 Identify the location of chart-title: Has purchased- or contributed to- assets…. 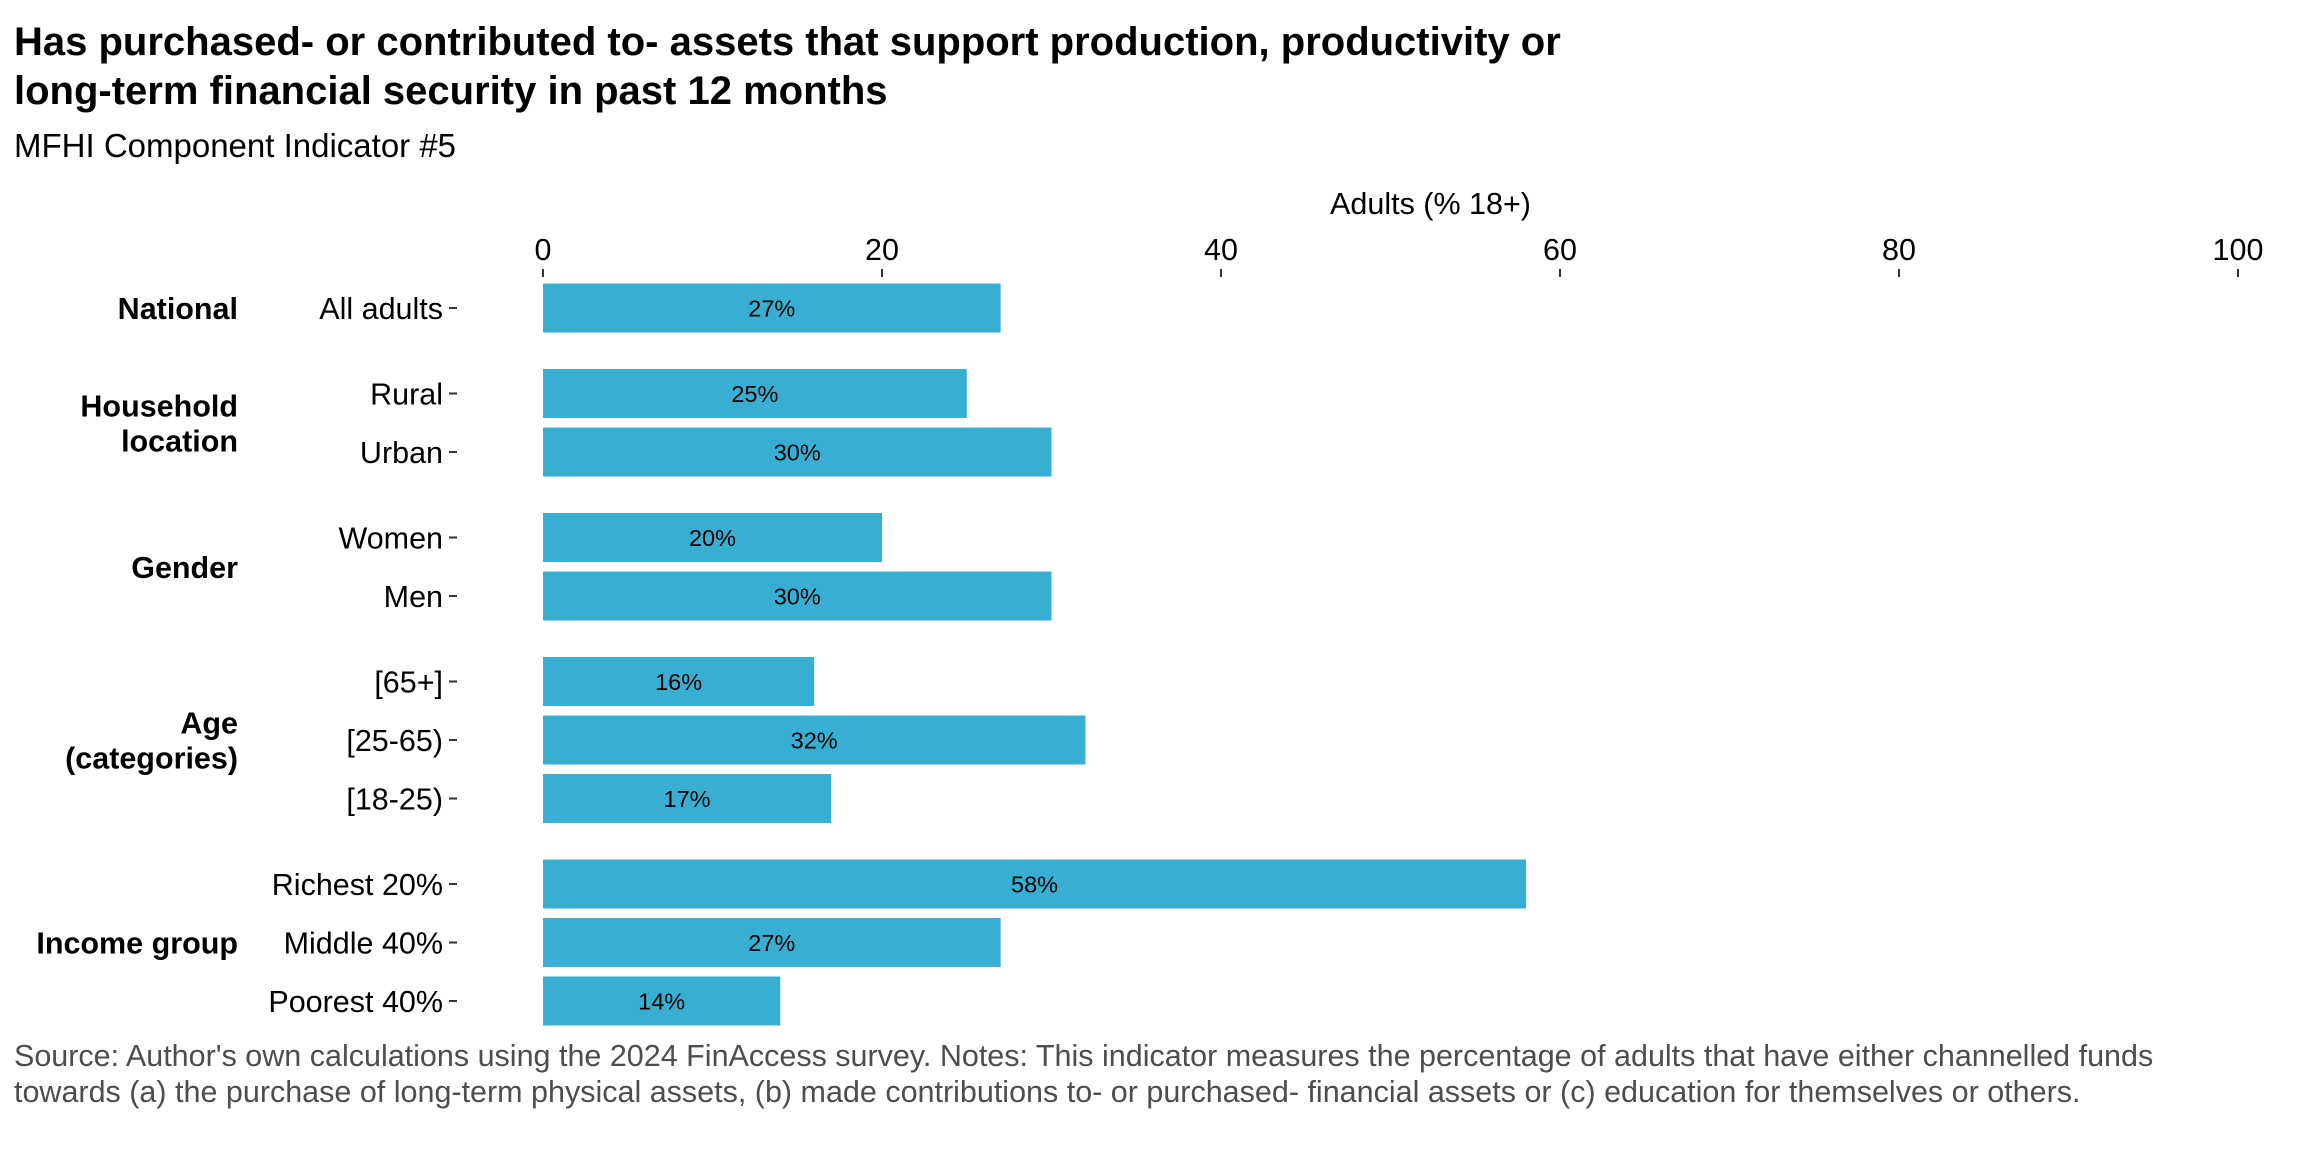
(787, 66).